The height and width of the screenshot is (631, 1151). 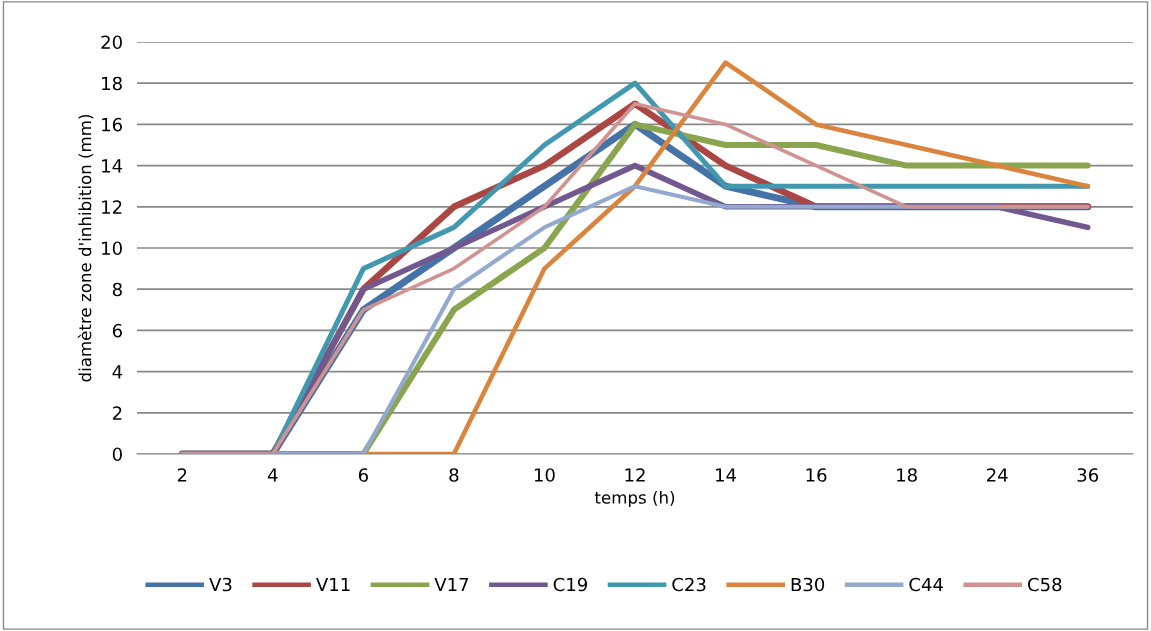 I want to click on x-tick-label: 16, so click(x=816, y=475).